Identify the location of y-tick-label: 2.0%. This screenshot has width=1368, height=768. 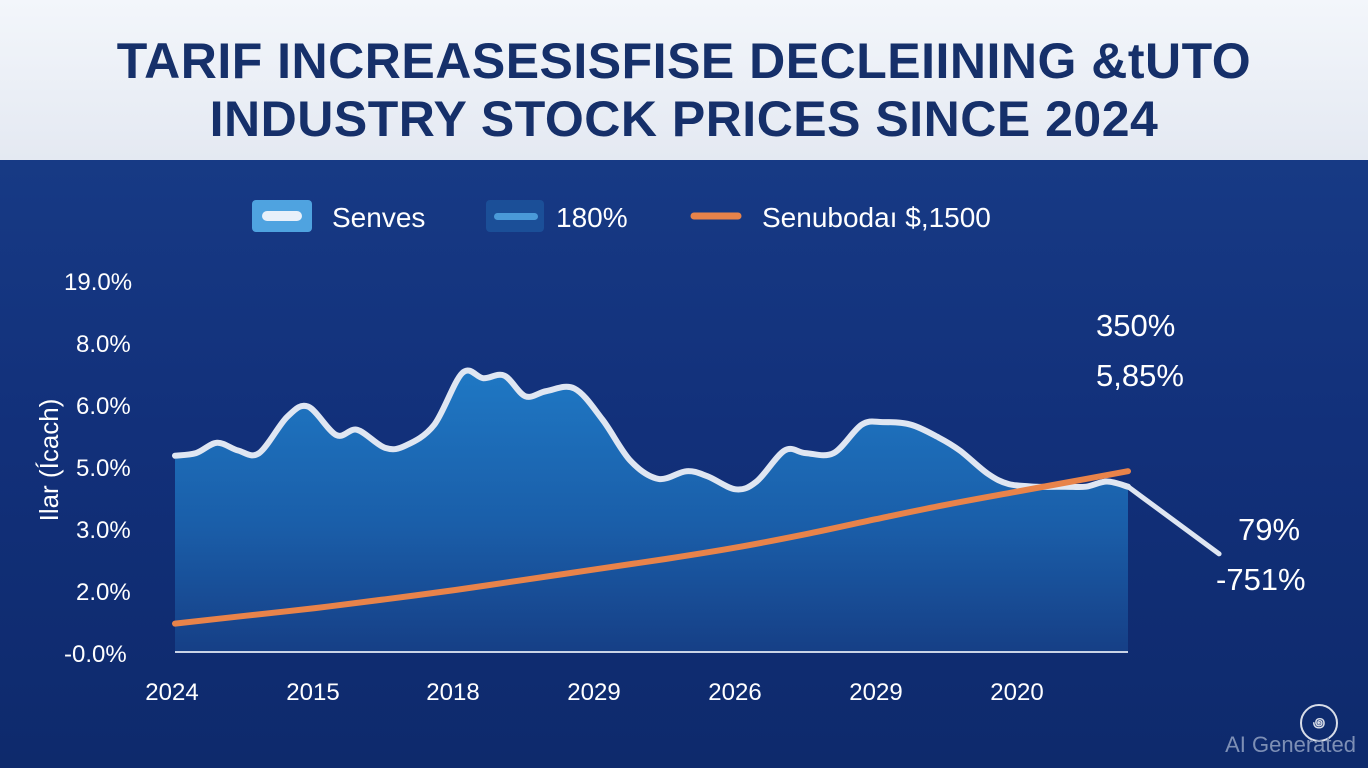
(103, 592).